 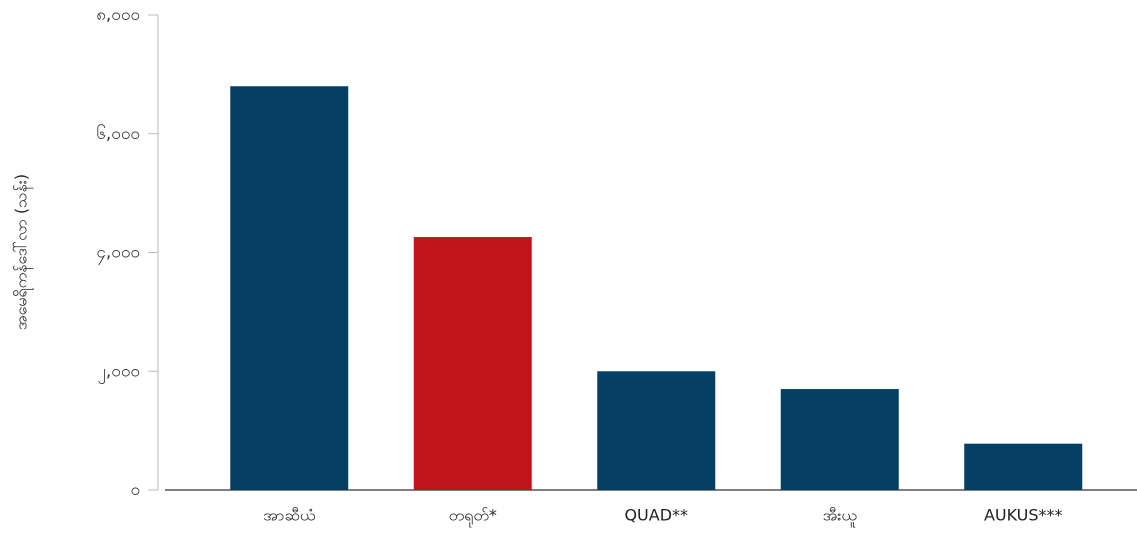 I want to click on x-tick-label: AUKUS***, so click(x=1023, y=515).